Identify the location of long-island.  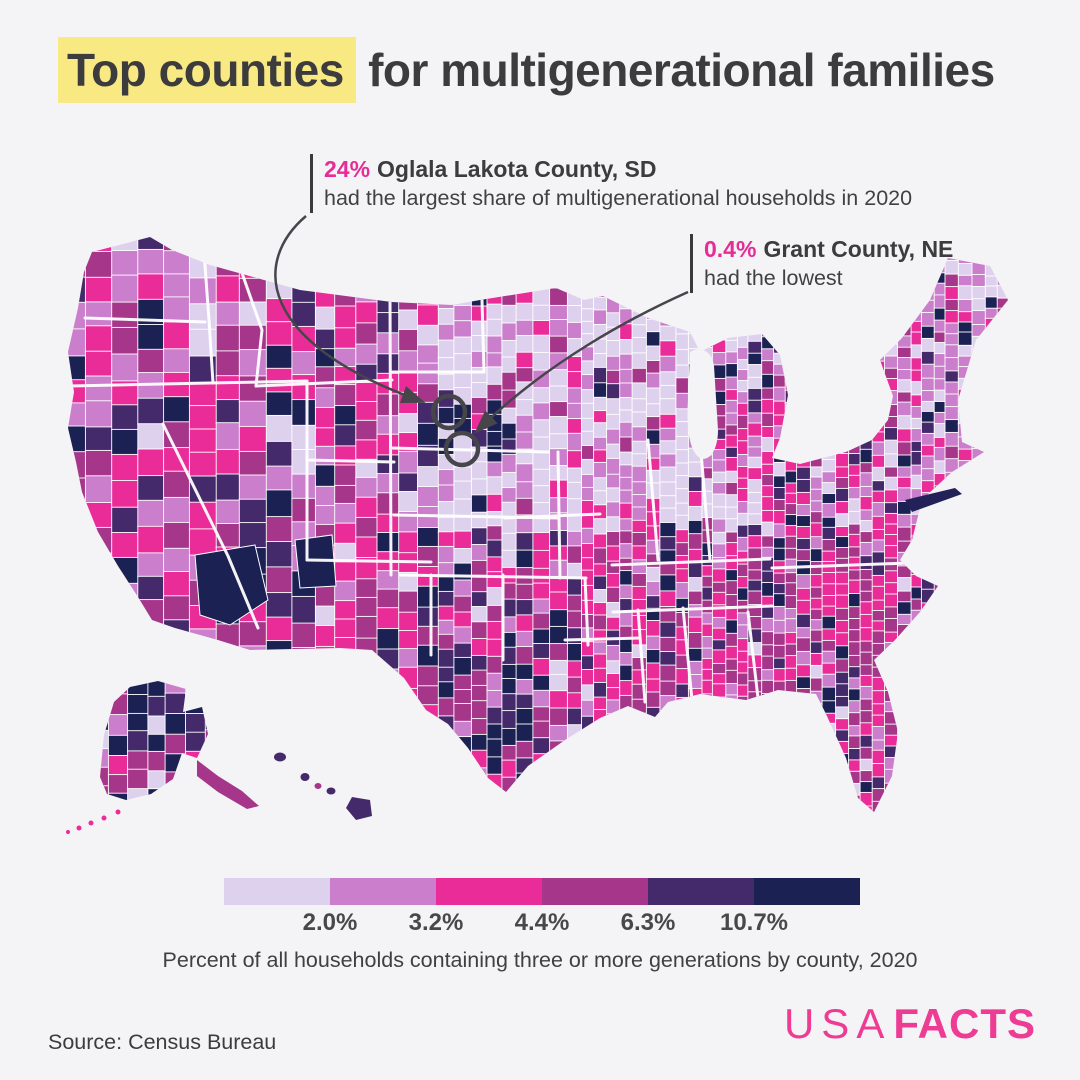
(933, 500).